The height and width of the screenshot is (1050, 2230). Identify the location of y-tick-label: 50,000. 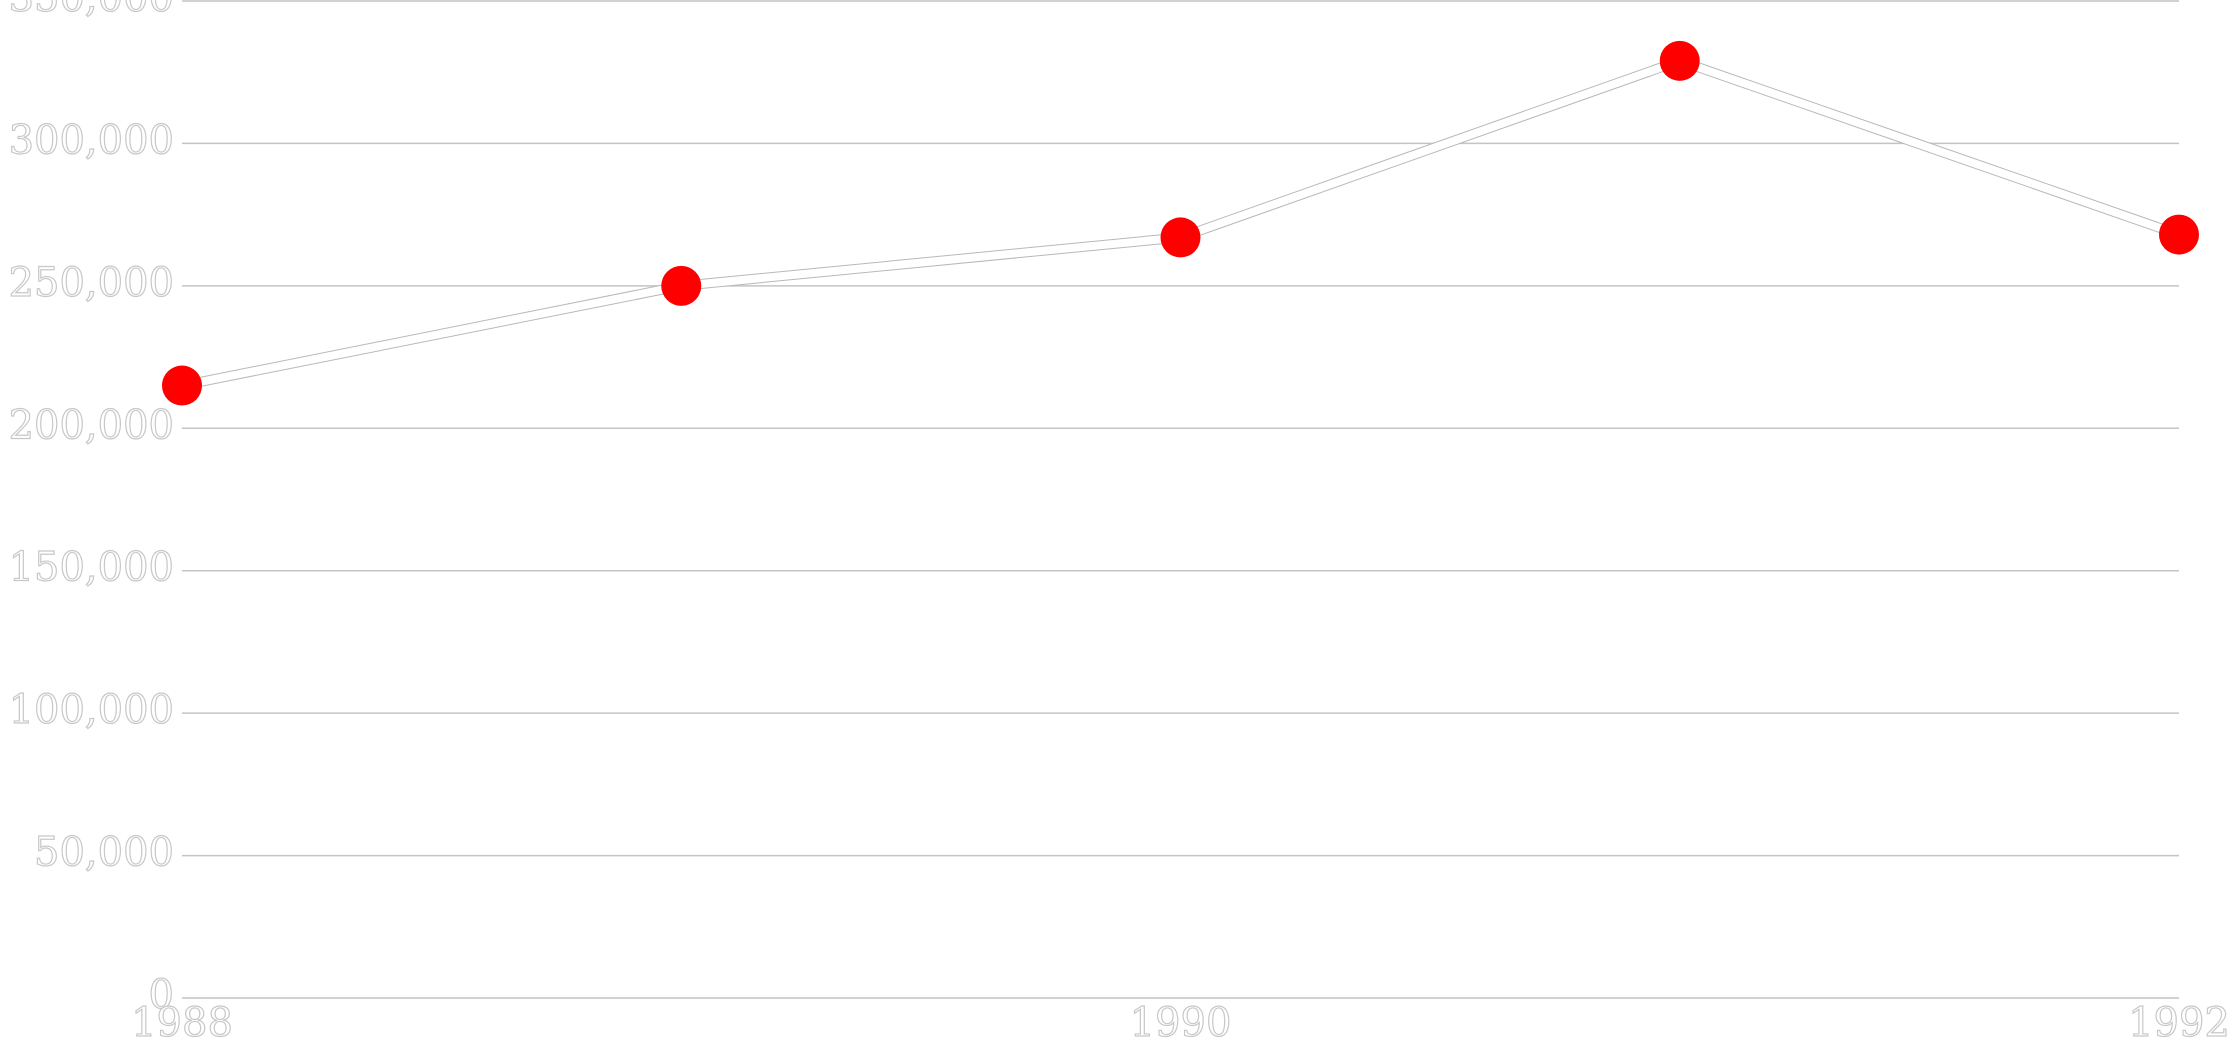
(104, 853).